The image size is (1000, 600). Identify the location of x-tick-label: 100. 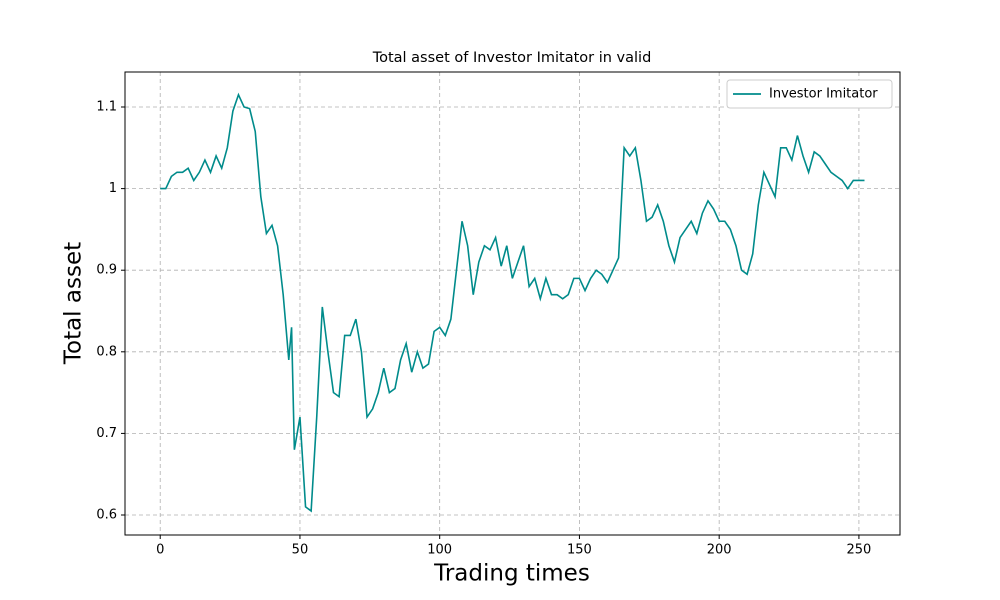
(439, 550).